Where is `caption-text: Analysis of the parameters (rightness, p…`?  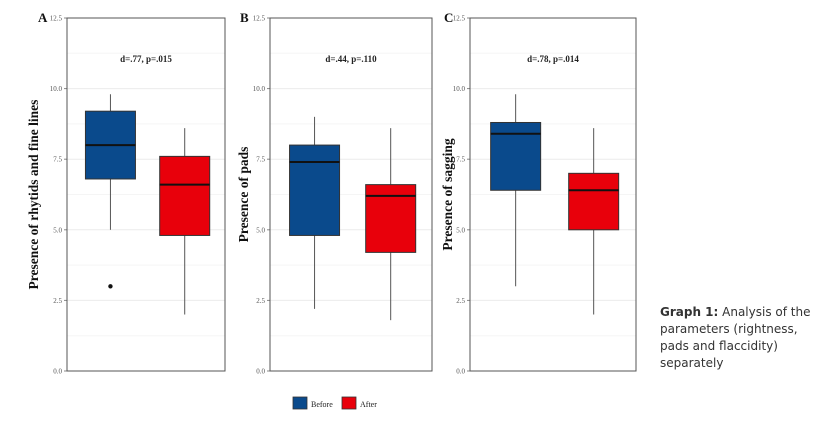 caption-text: Analysis of the parameters (rightness, p… is located at coordinates (735, 337).